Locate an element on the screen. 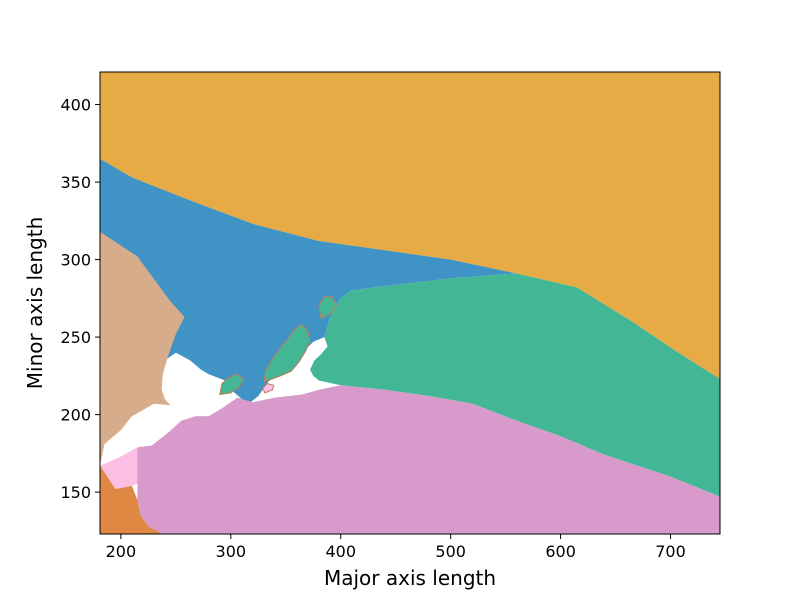 Image resolution: width=800 pixels, height=600 pixels. y-tick-label: 150 is located at coordinates (75, 492).